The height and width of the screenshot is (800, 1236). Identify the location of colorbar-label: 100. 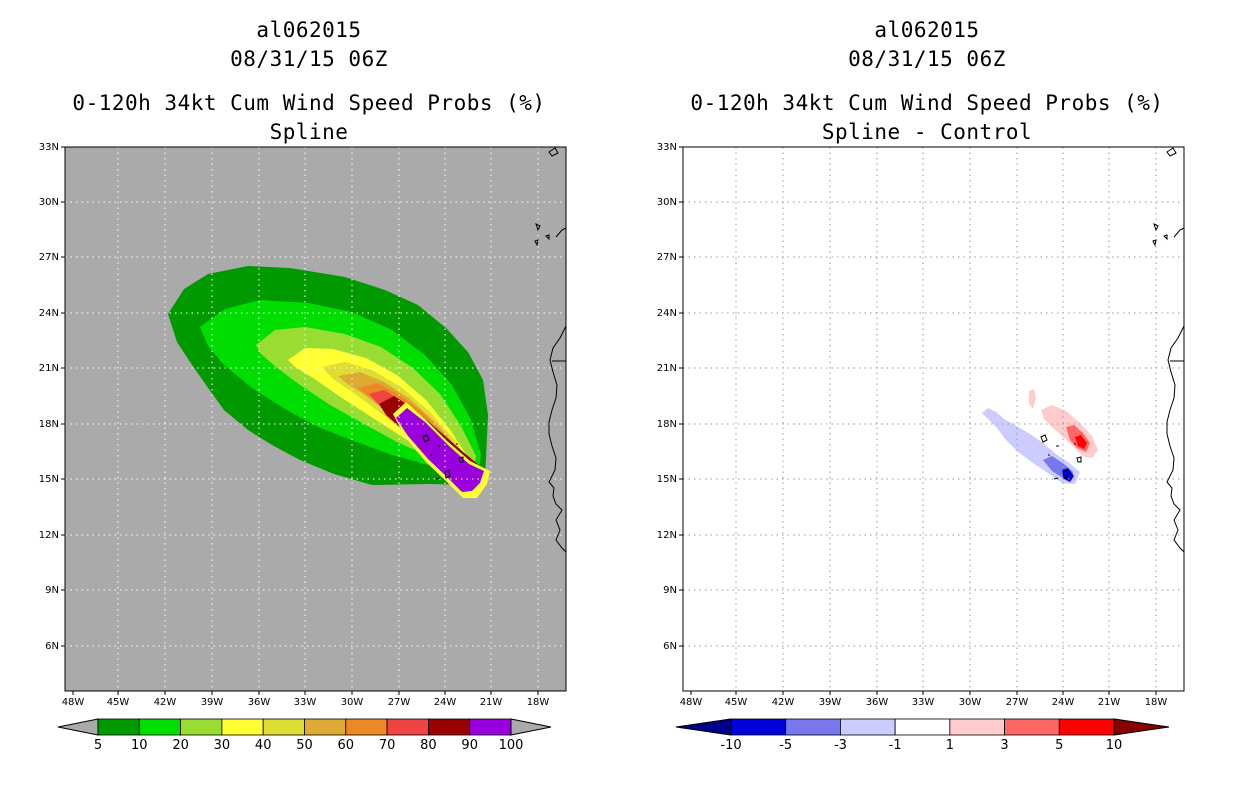
(511, 745).